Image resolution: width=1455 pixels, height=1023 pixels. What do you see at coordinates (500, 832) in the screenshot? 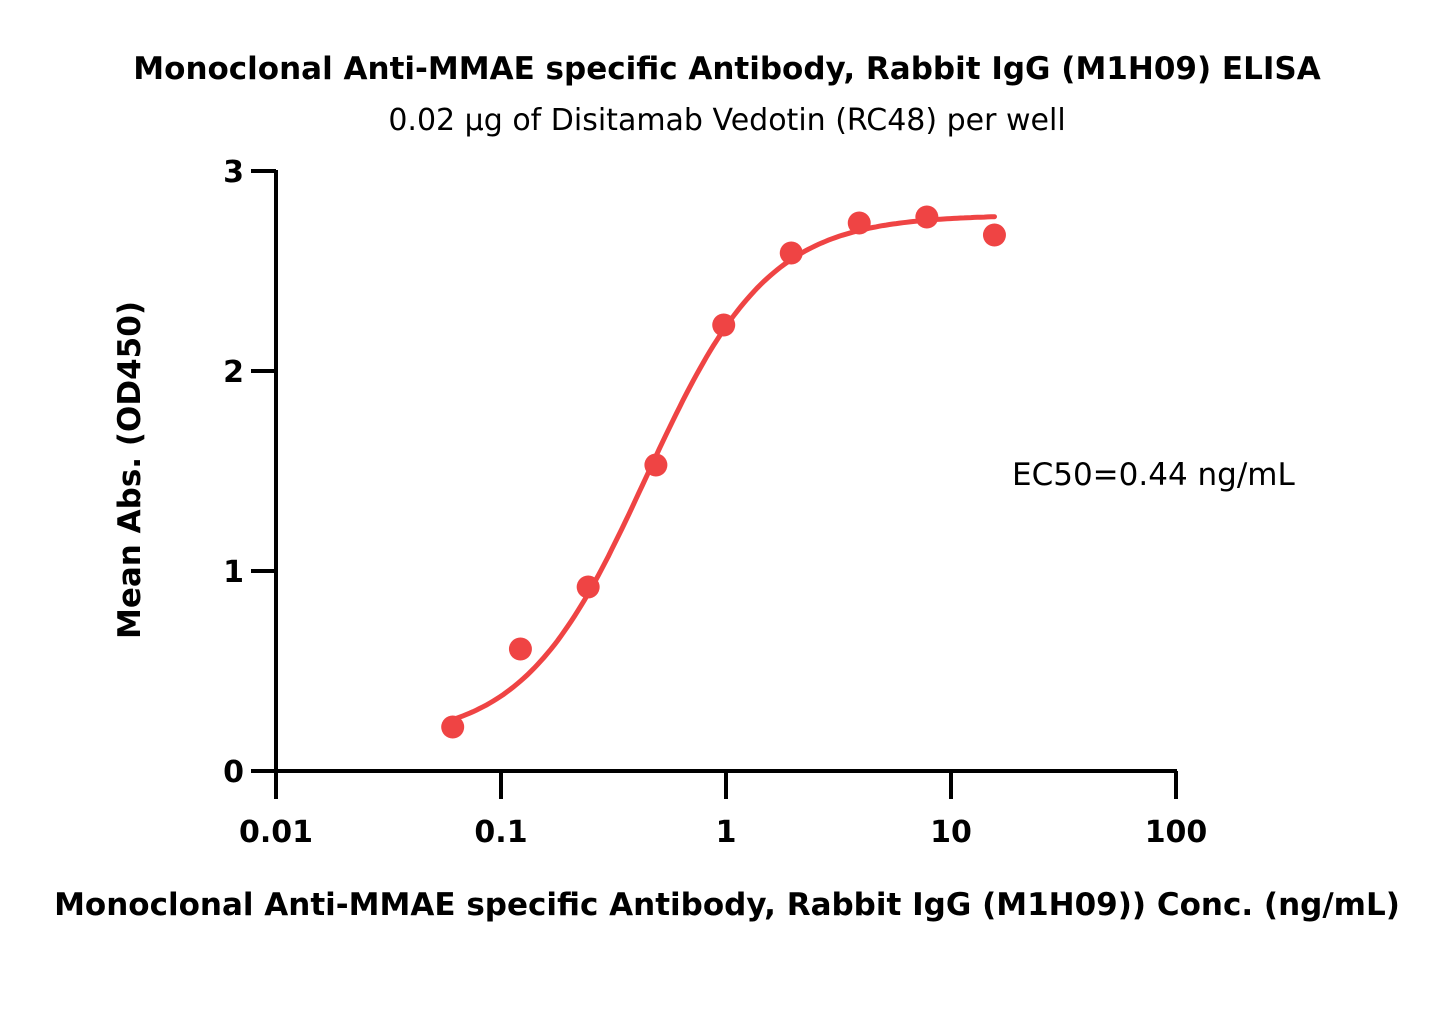
I see `x-tick-label: 0.1` at bounding box center [500, 832].